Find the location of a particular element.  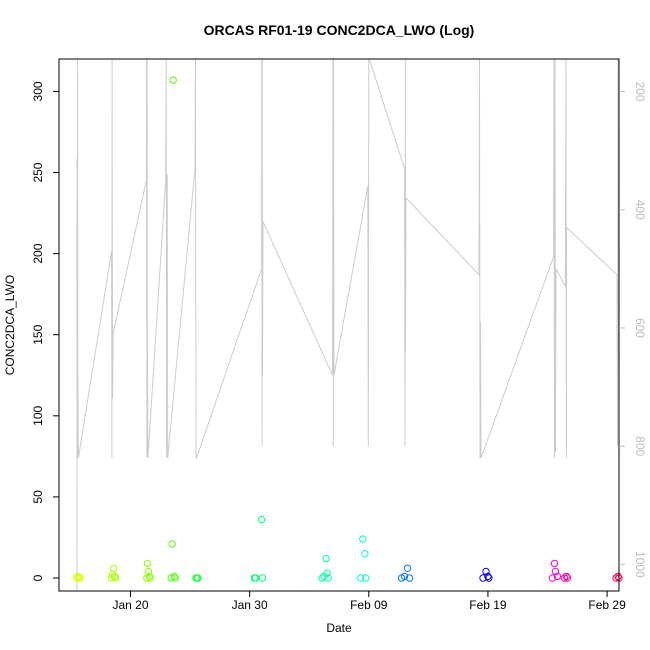

x-tick-label: Feb 29 is located at coordinates (607, 605).